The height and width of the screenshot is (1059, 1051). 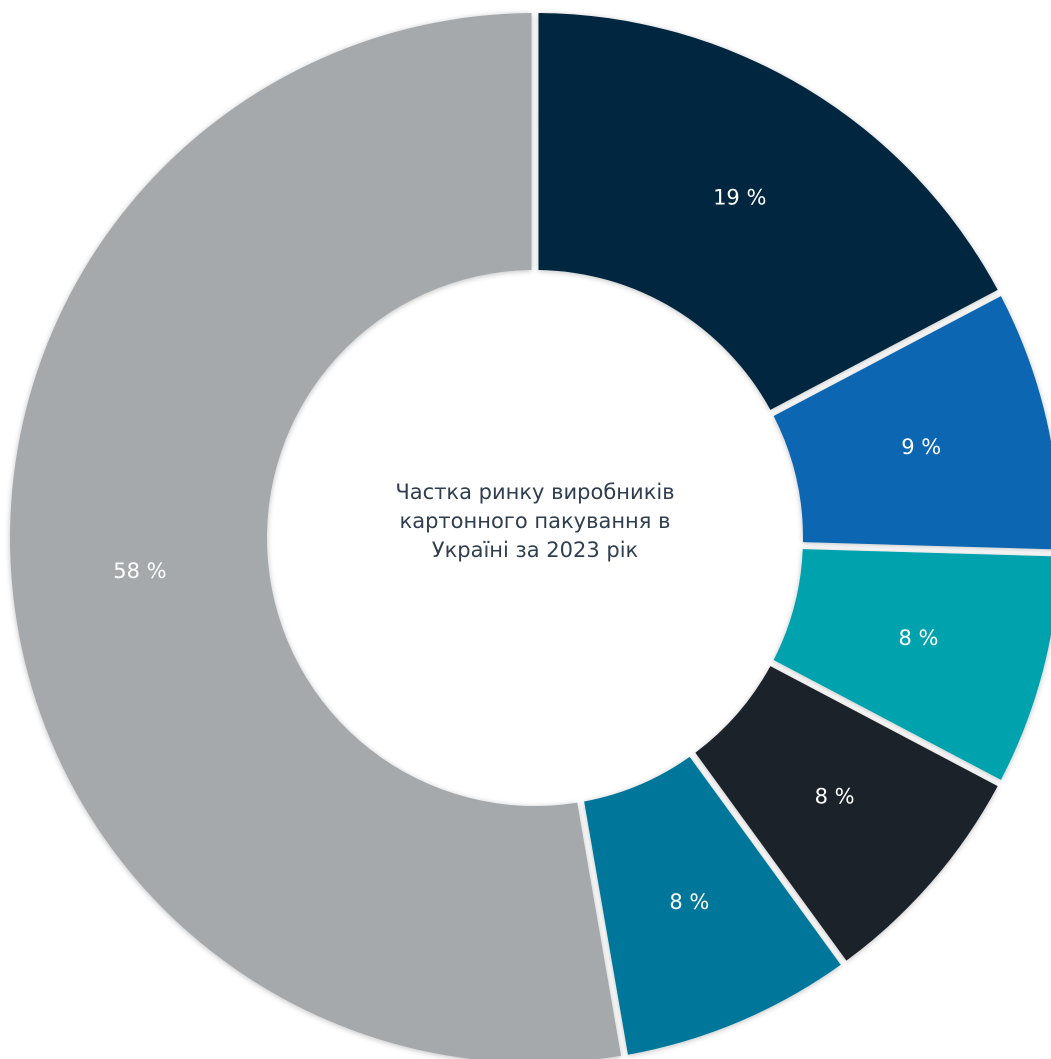 What do you see at coordinates (835, 797) in the screenshot?
I see `slice-label-4: 8 %` at bounding box center [835, 797].